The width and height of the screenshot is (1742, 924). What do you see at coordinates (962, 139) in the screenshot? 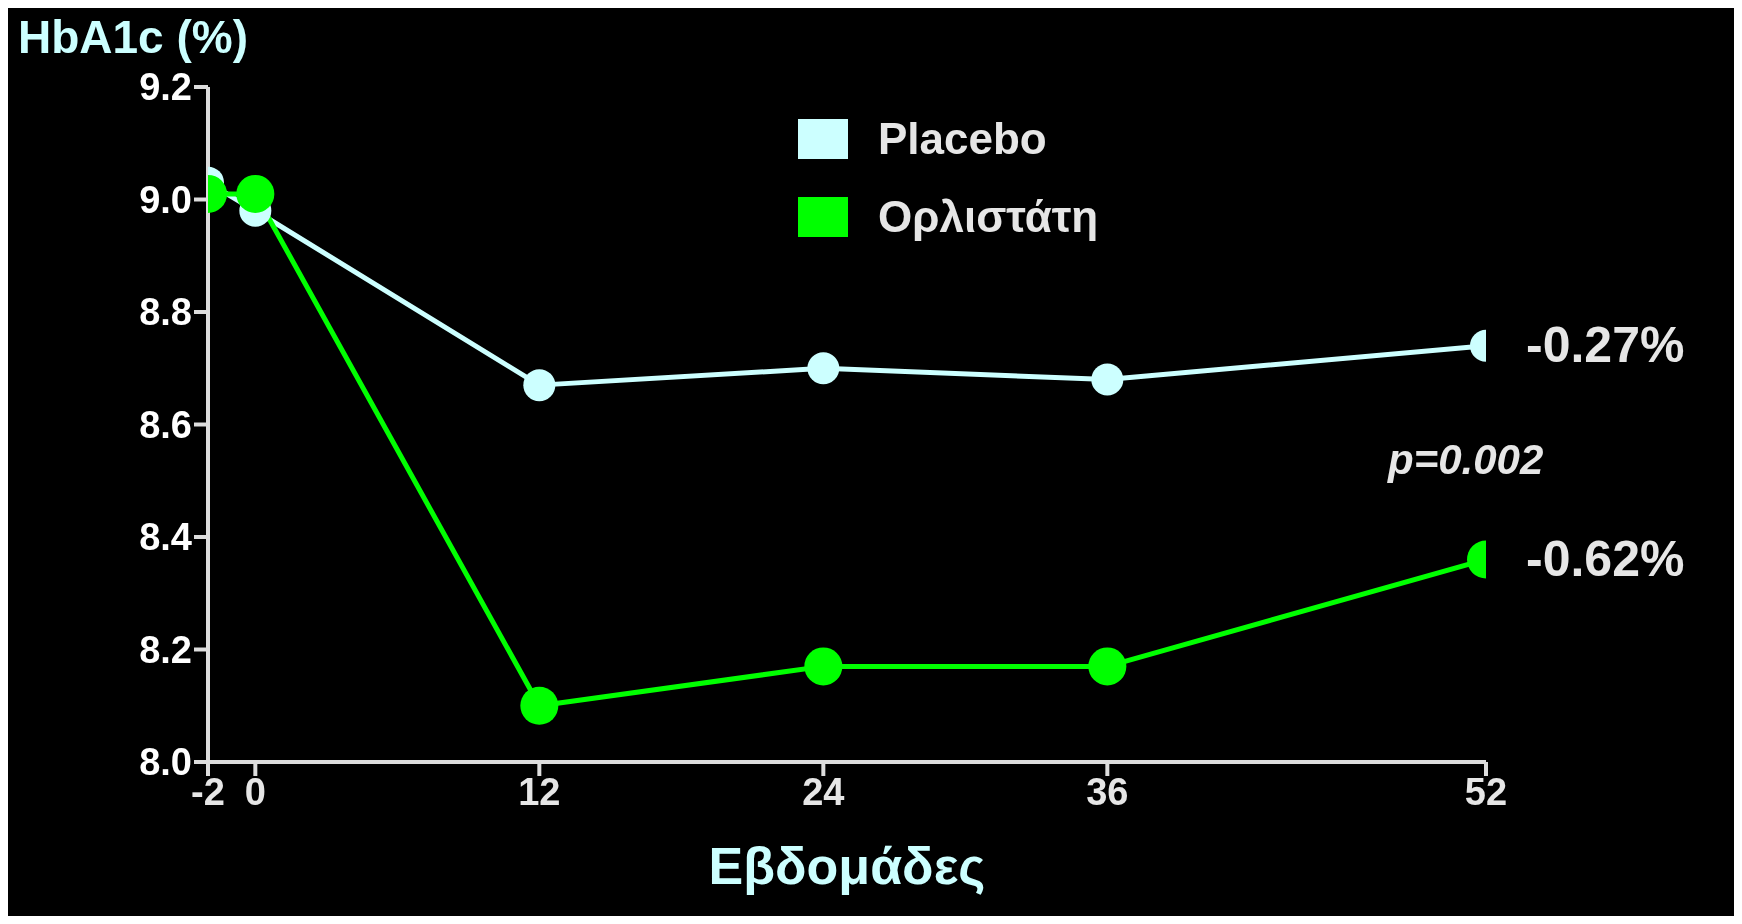
I see `legend-label: Placebo` at bounding box center [962, 139].